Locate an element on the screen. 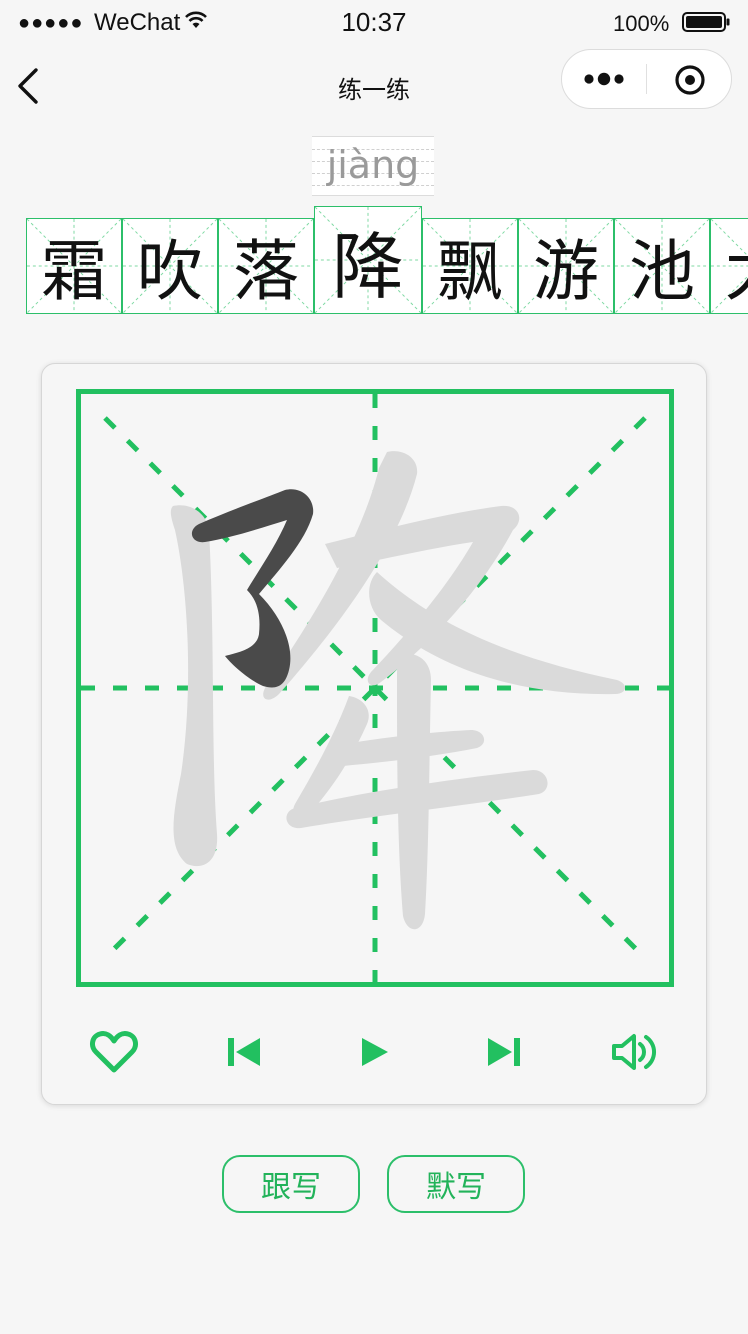  active-stroke is located at coordinates (252, 588).